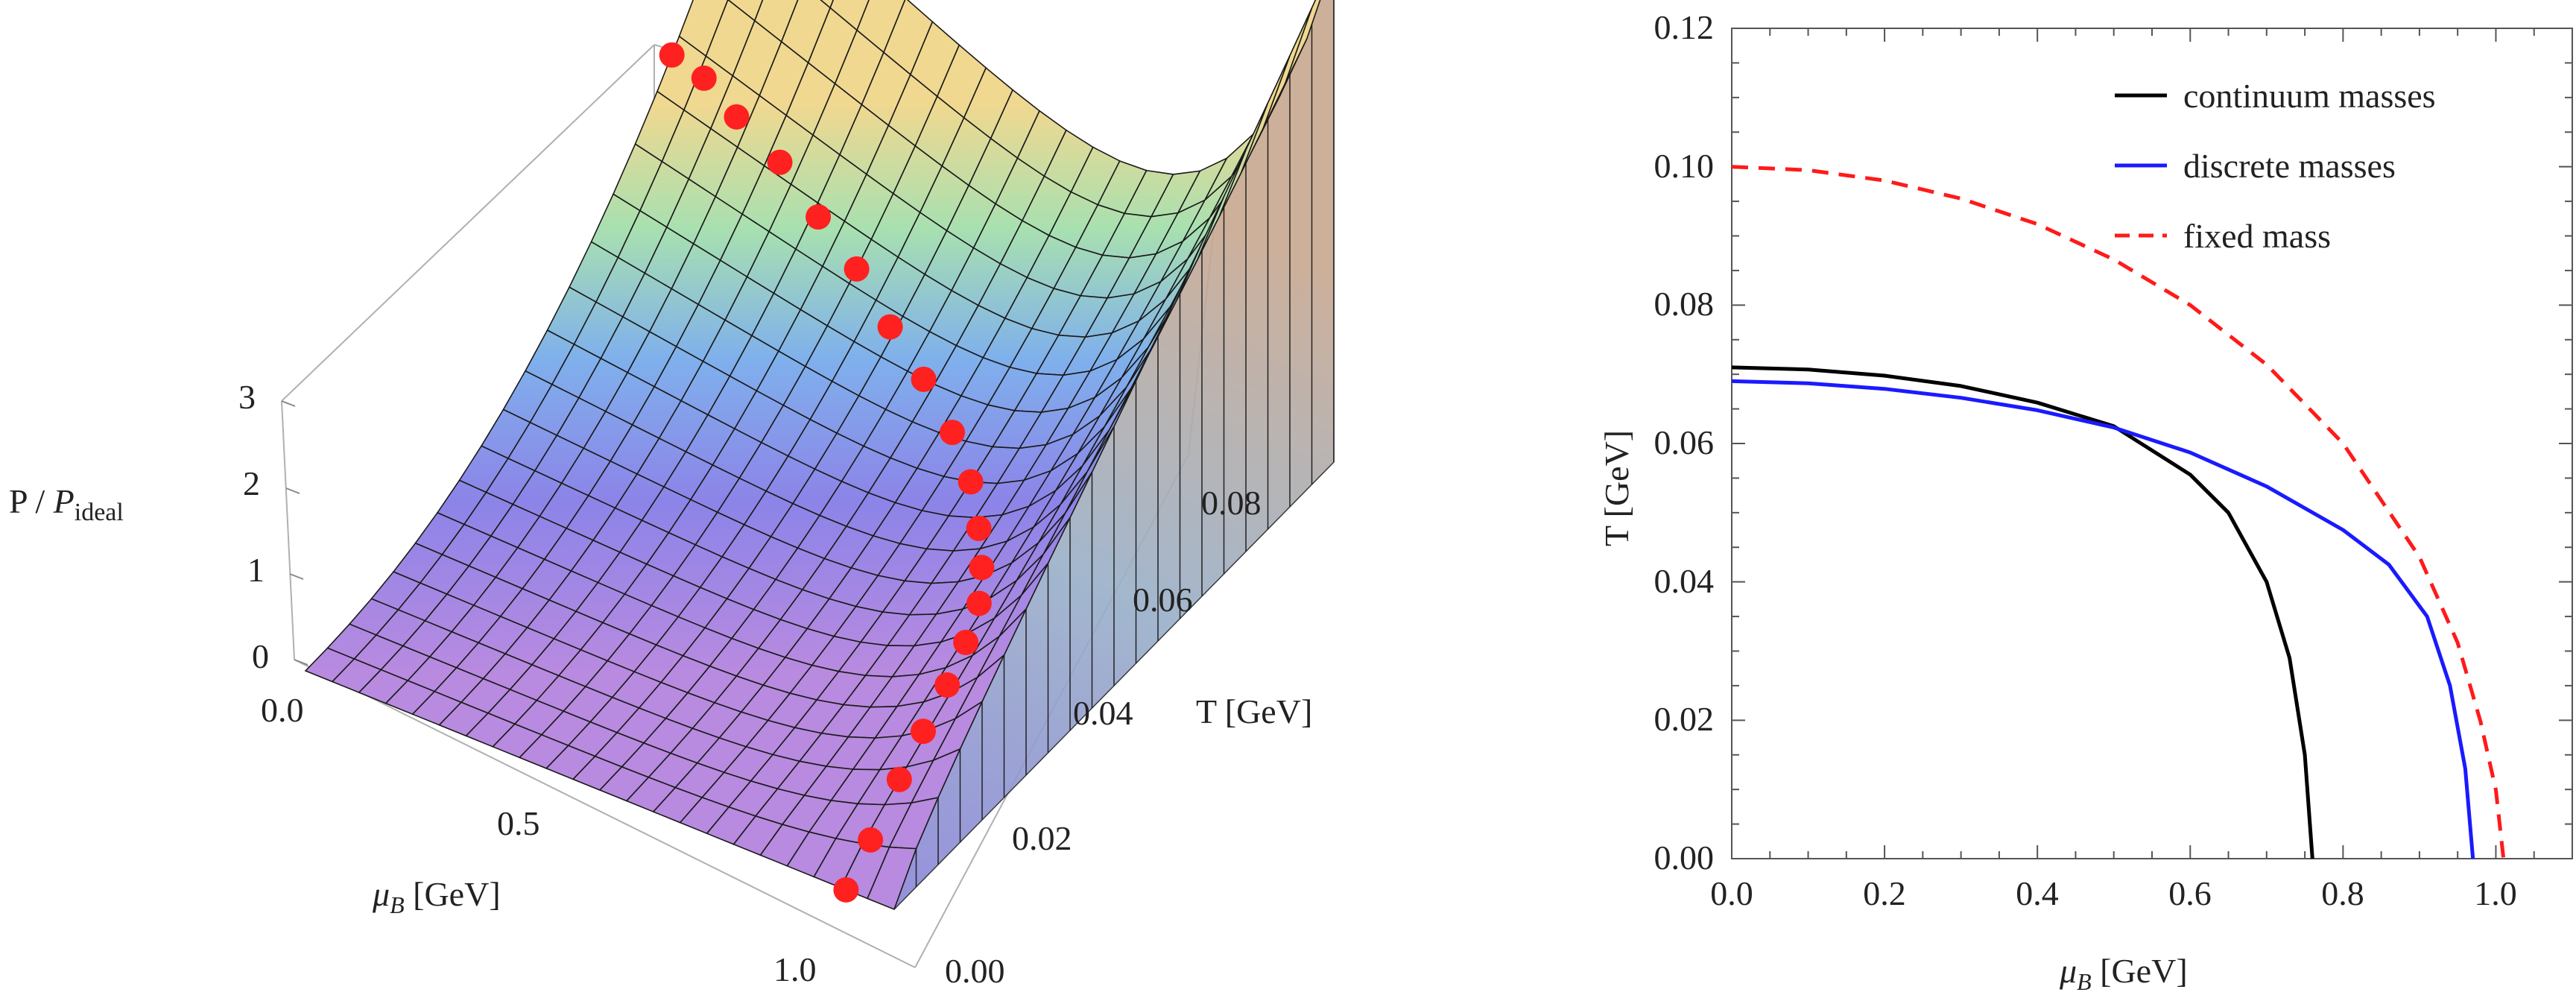 This screenshot has height=1004, width=2576. I want to click on t-tick-label: 0.00, so click(975, 971).